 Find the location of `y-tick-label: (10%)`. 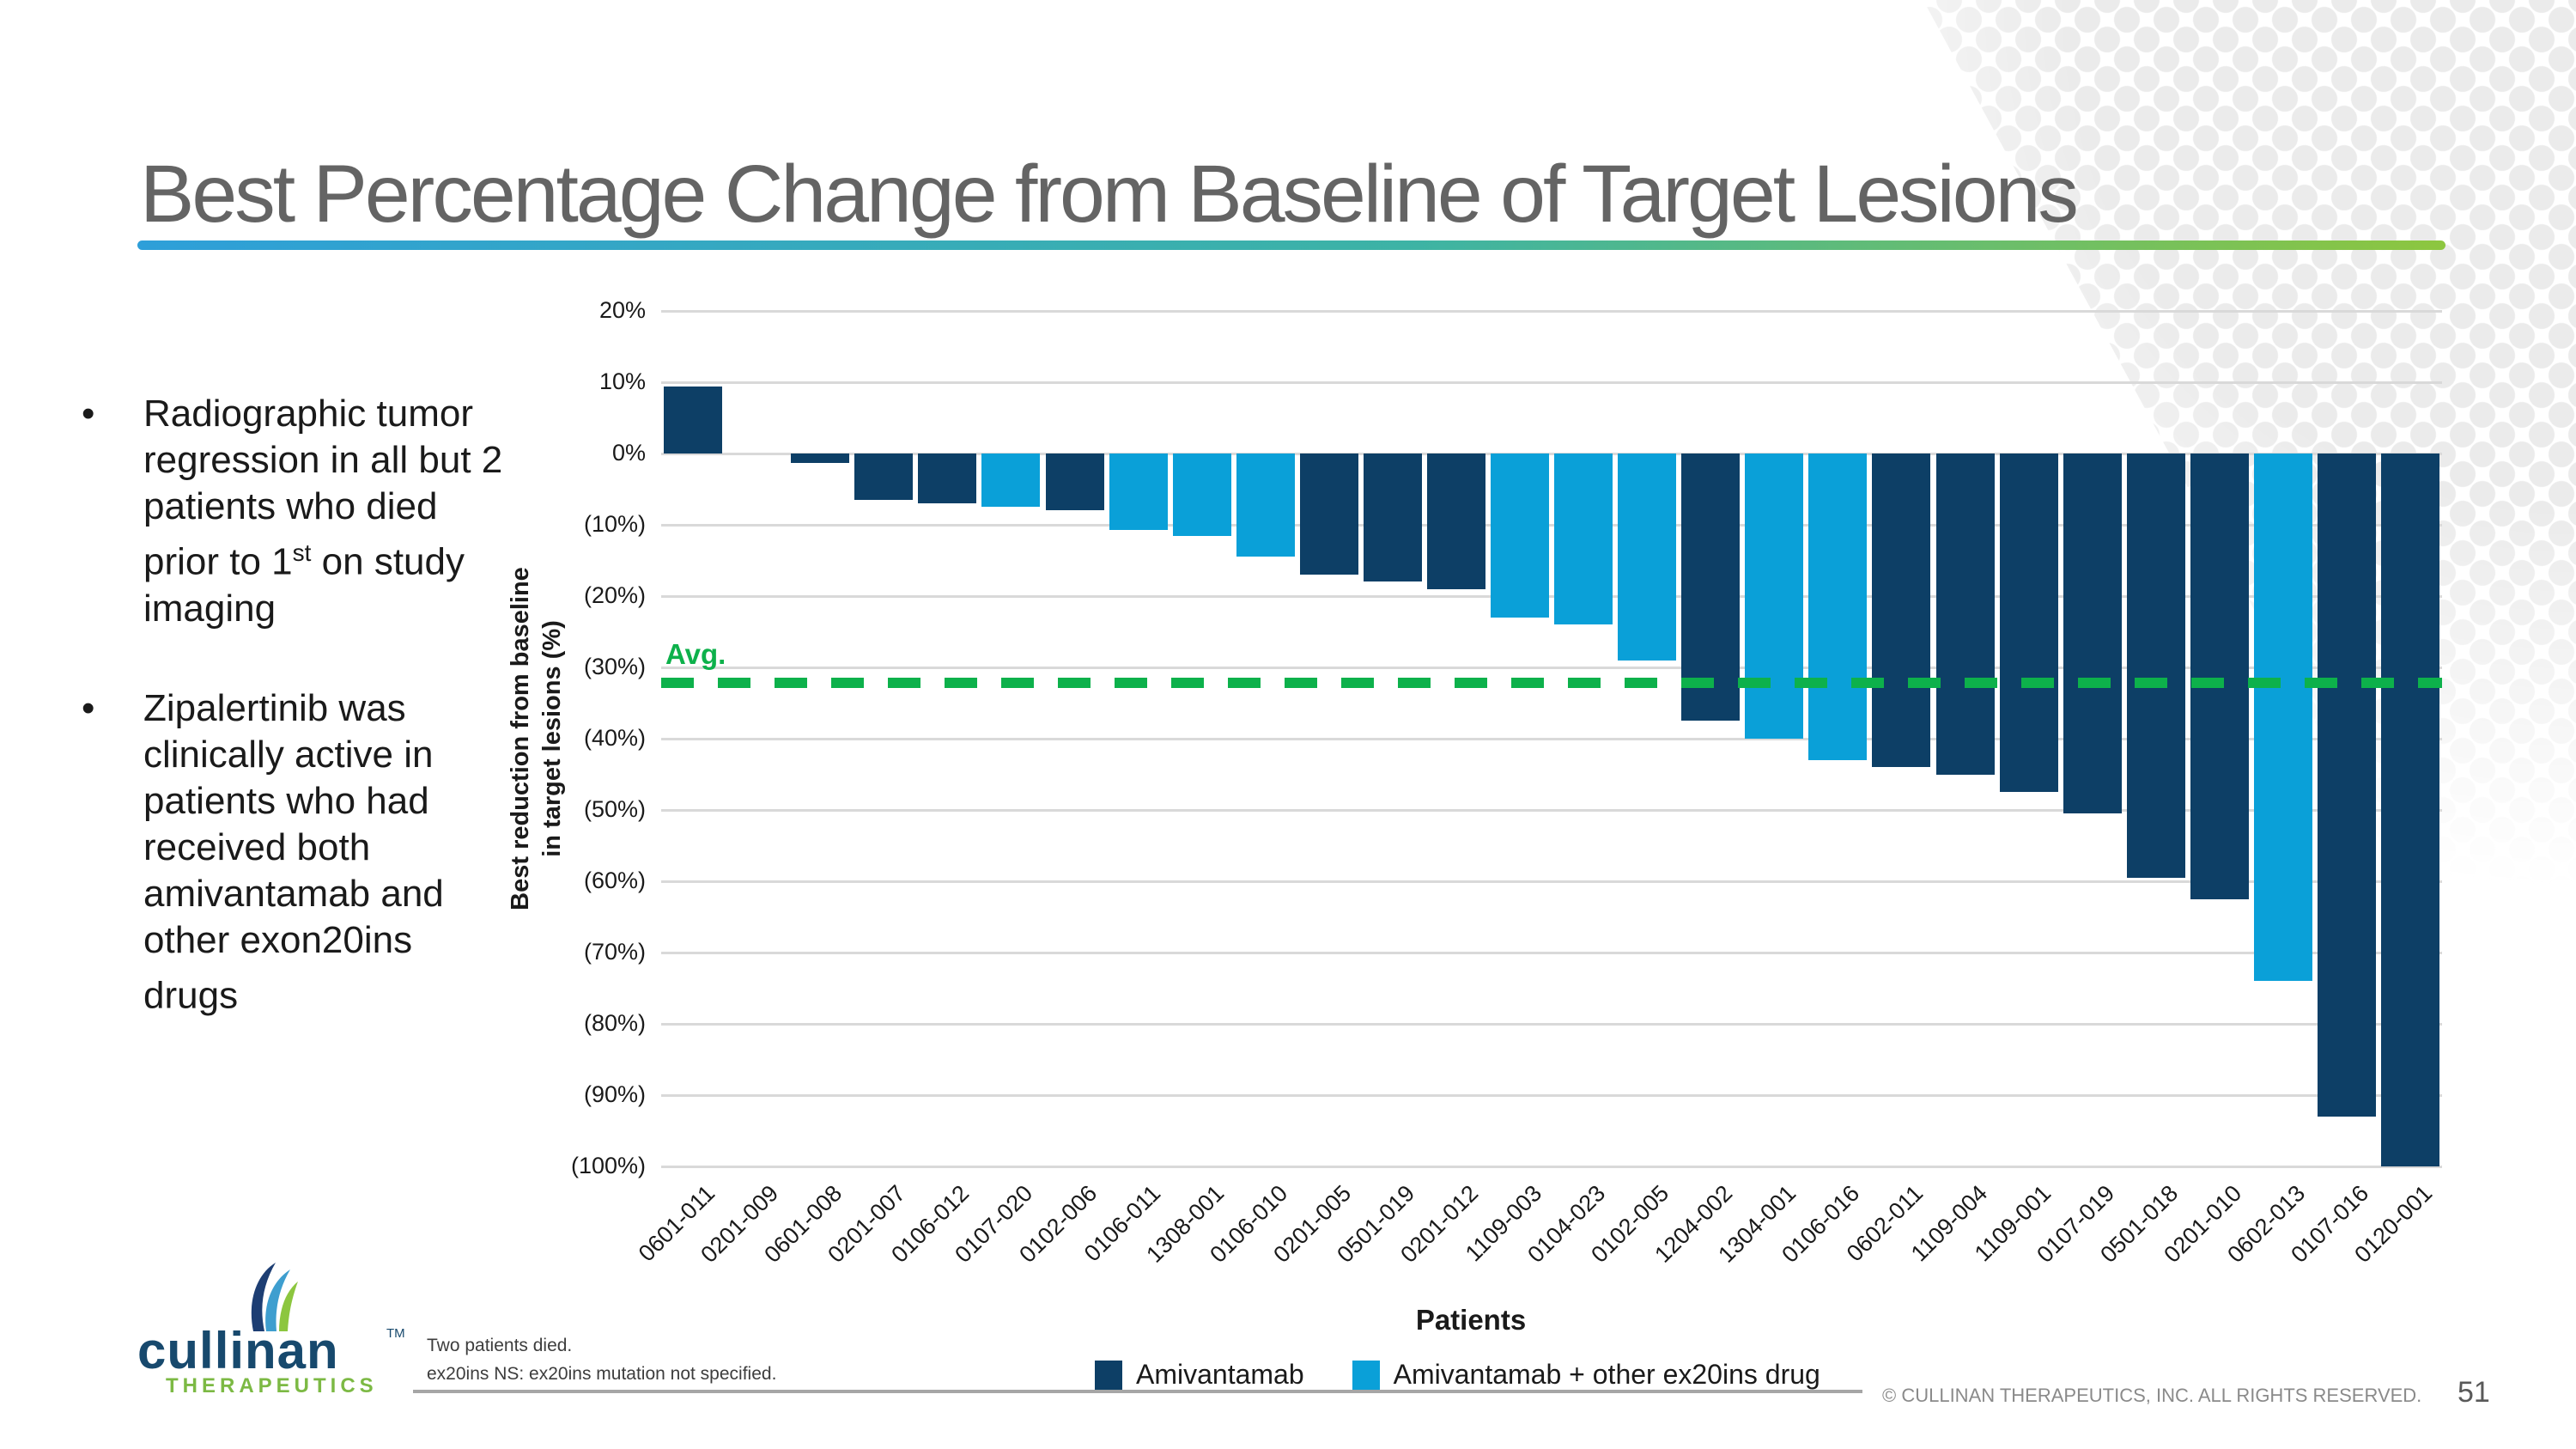

y-tick-label: (10%) is located at coordinates (614, 524).